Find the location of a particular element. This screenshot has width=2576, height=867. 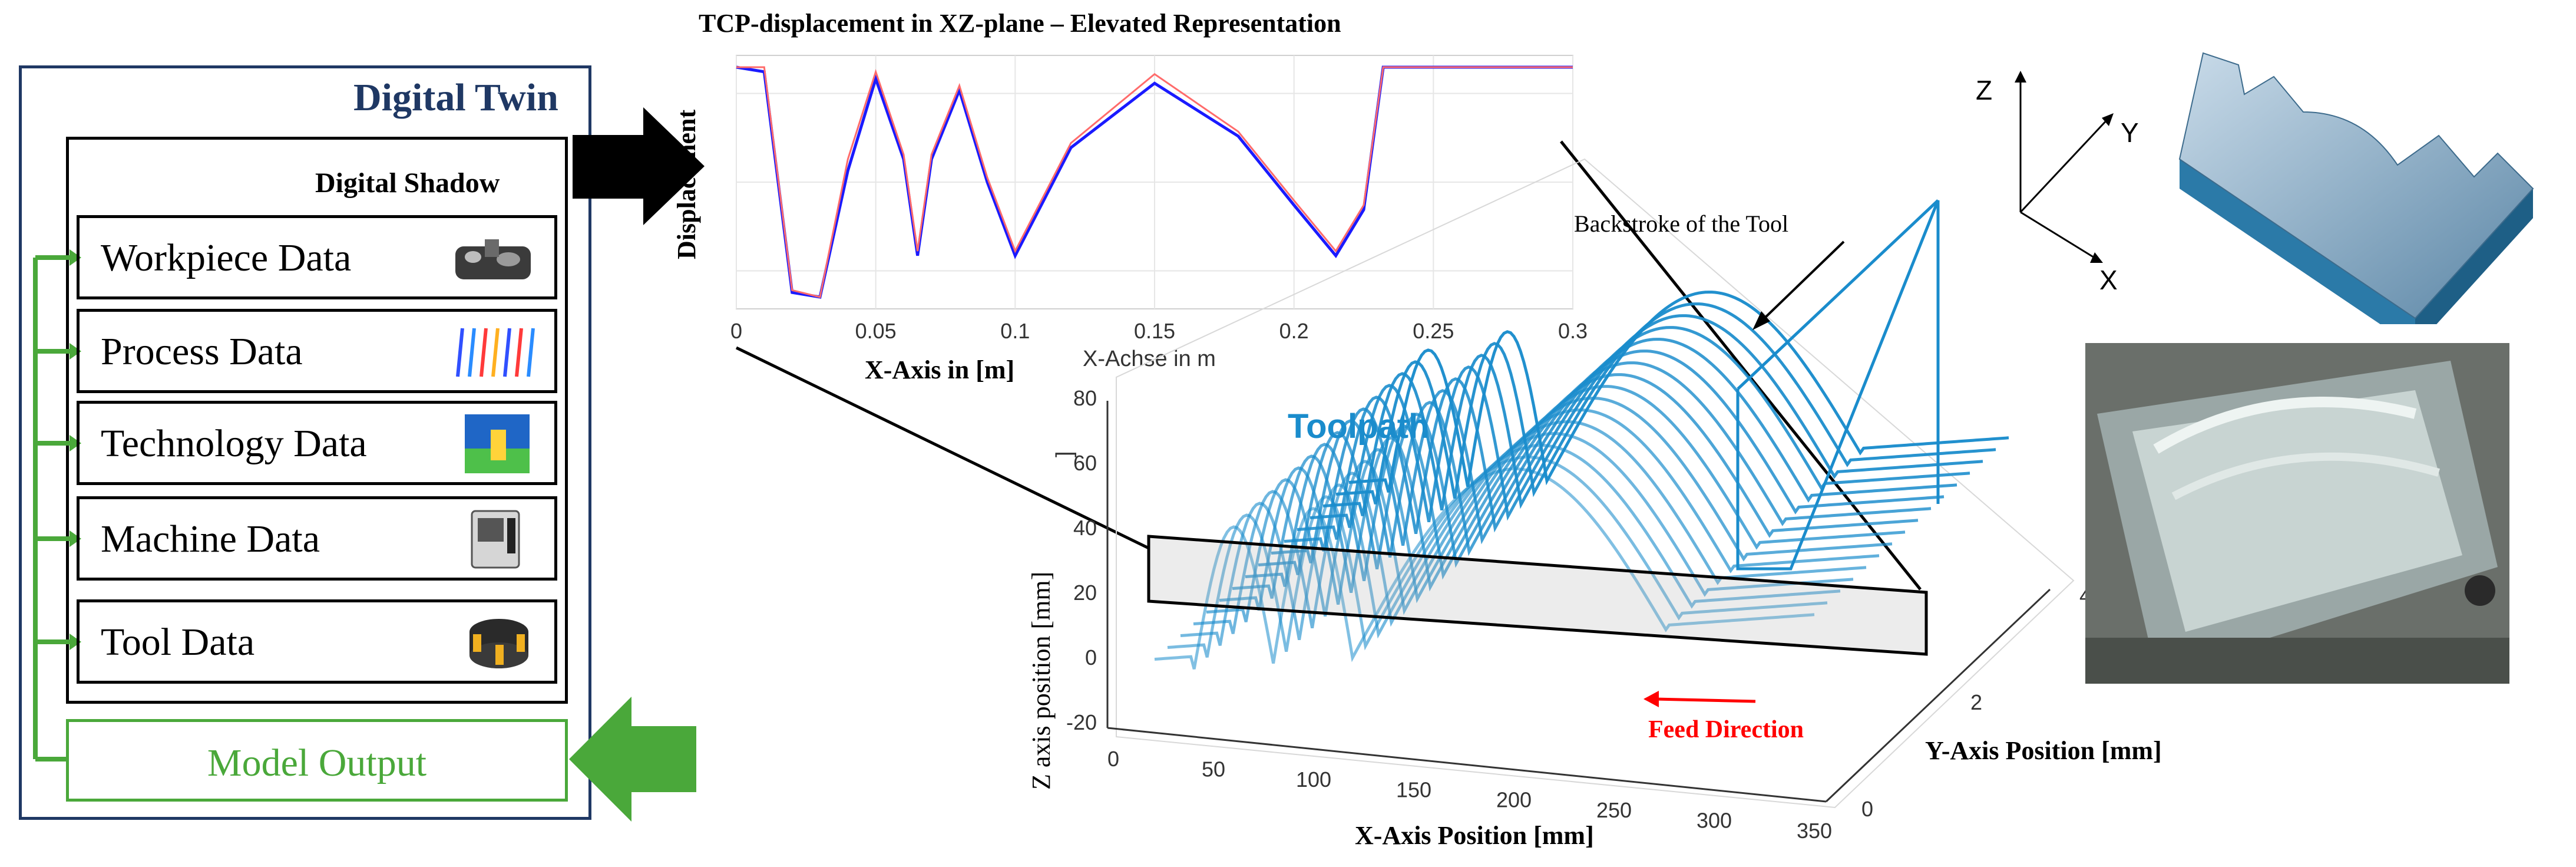

toolpath-x-tick: 350 is located at coordinates (1814, 831).